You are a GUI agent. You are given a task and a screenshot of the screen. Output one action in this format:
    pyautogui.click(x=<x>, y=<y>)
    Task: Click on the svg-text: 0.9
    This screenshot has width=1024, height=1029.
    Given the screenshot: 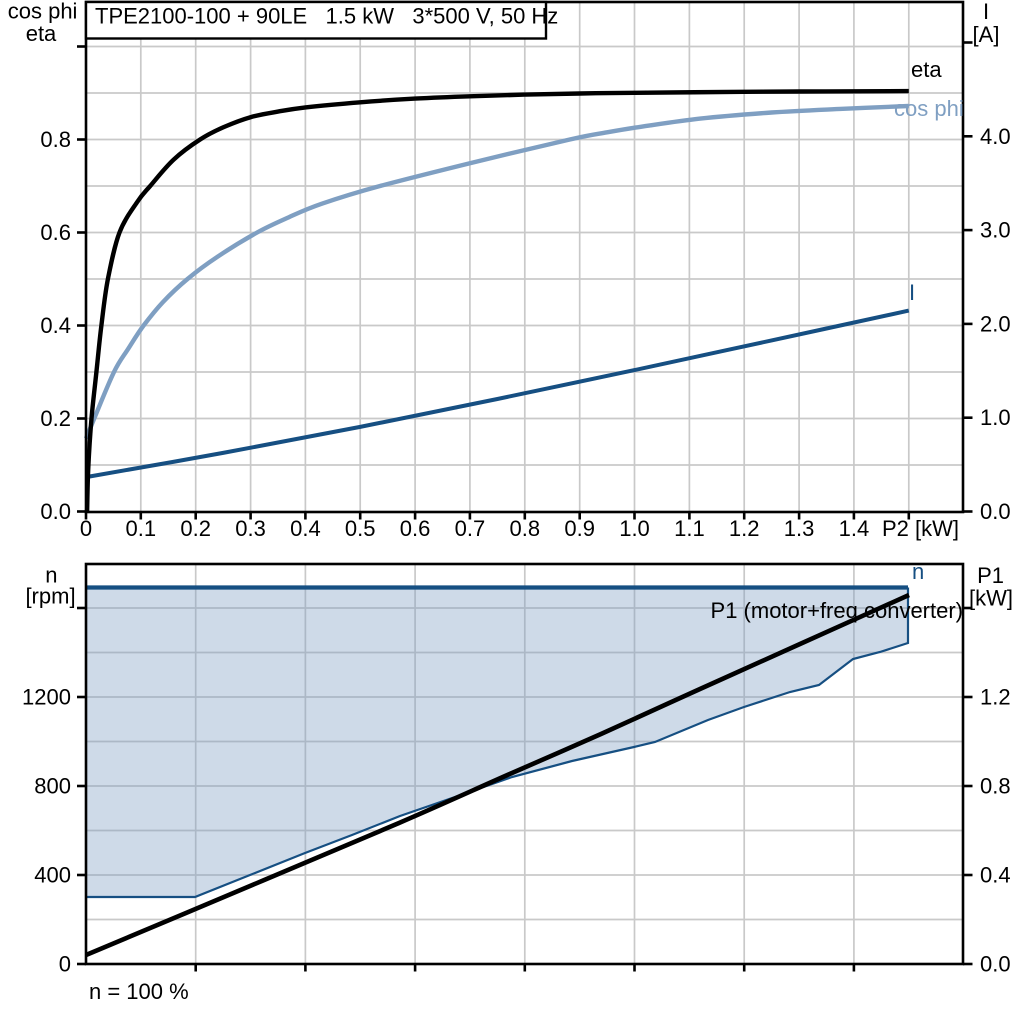 What is the action you would take?
    pyautogui.click(x=579, y=528)
    